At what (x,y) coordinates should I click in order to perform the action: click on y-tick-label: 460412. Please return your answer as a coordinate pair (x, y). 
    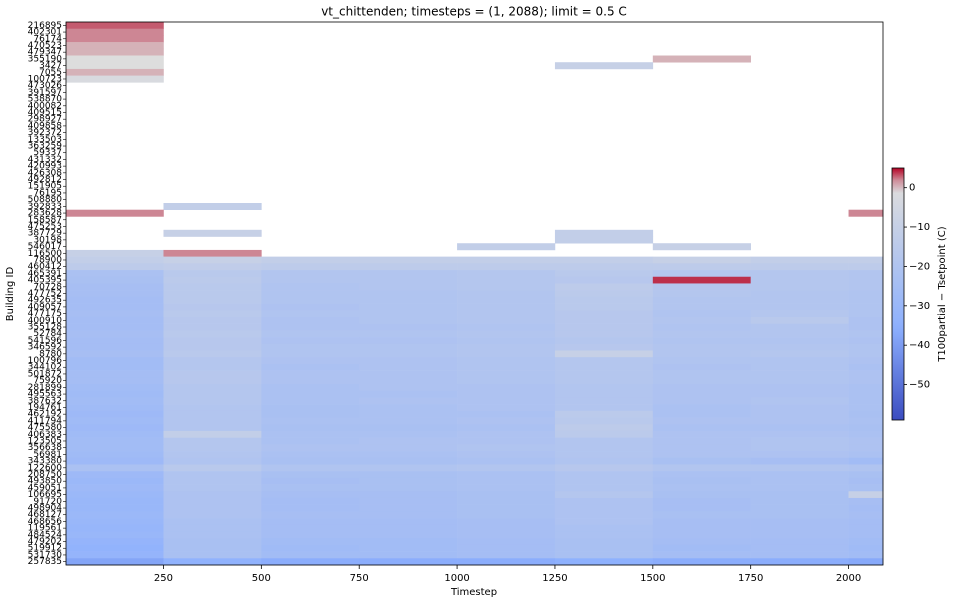
    Looking at the image, I should click on (45, 267).